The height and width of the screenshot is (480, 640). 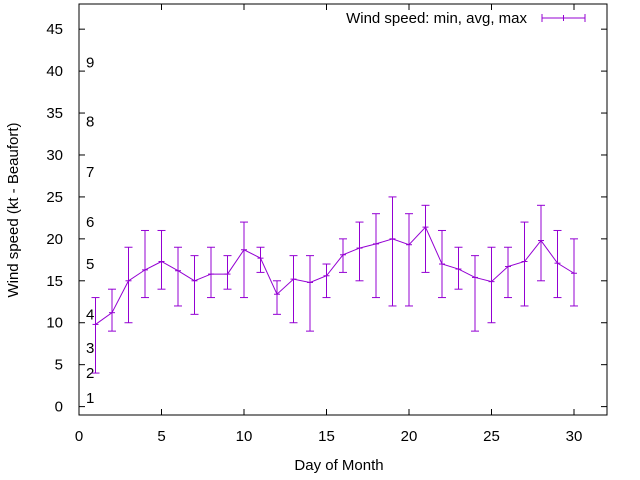 I want to click on beaufort-label: 2, so click(x=90, y=373).